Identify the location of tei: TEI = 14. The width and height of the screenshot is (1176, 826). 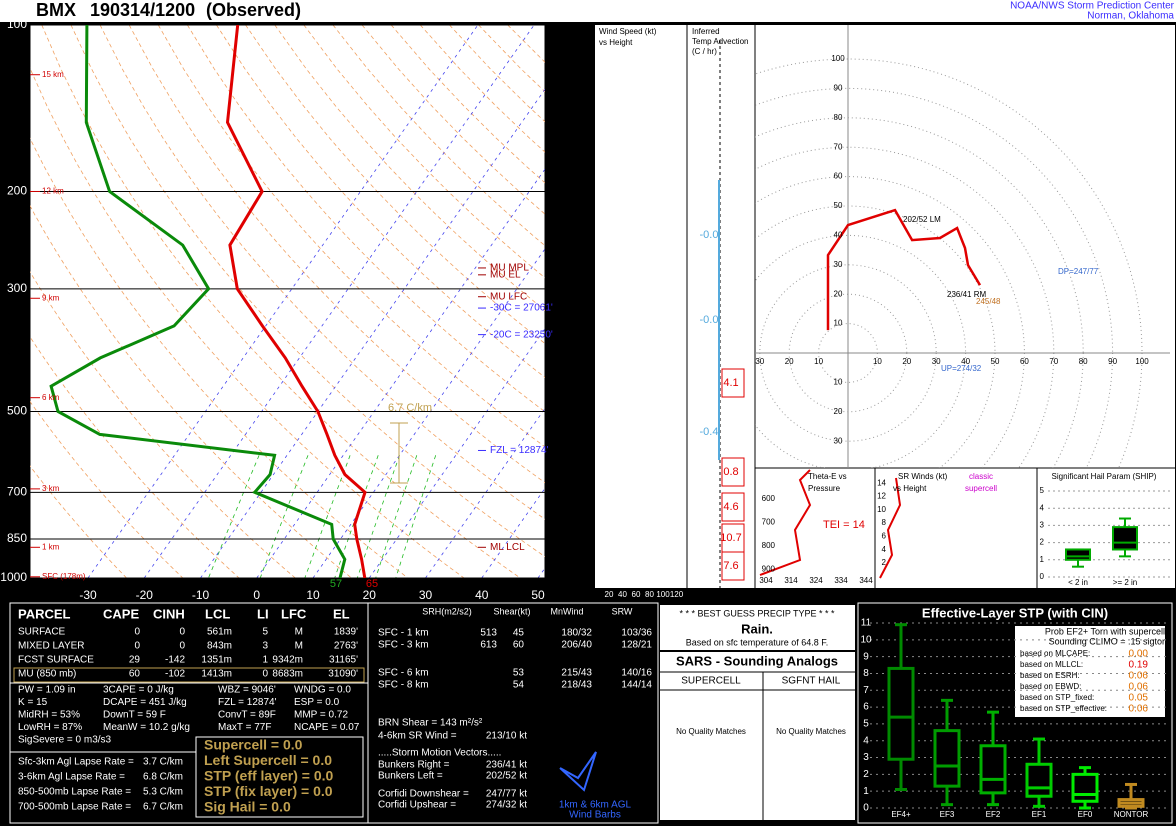
(844, 525).